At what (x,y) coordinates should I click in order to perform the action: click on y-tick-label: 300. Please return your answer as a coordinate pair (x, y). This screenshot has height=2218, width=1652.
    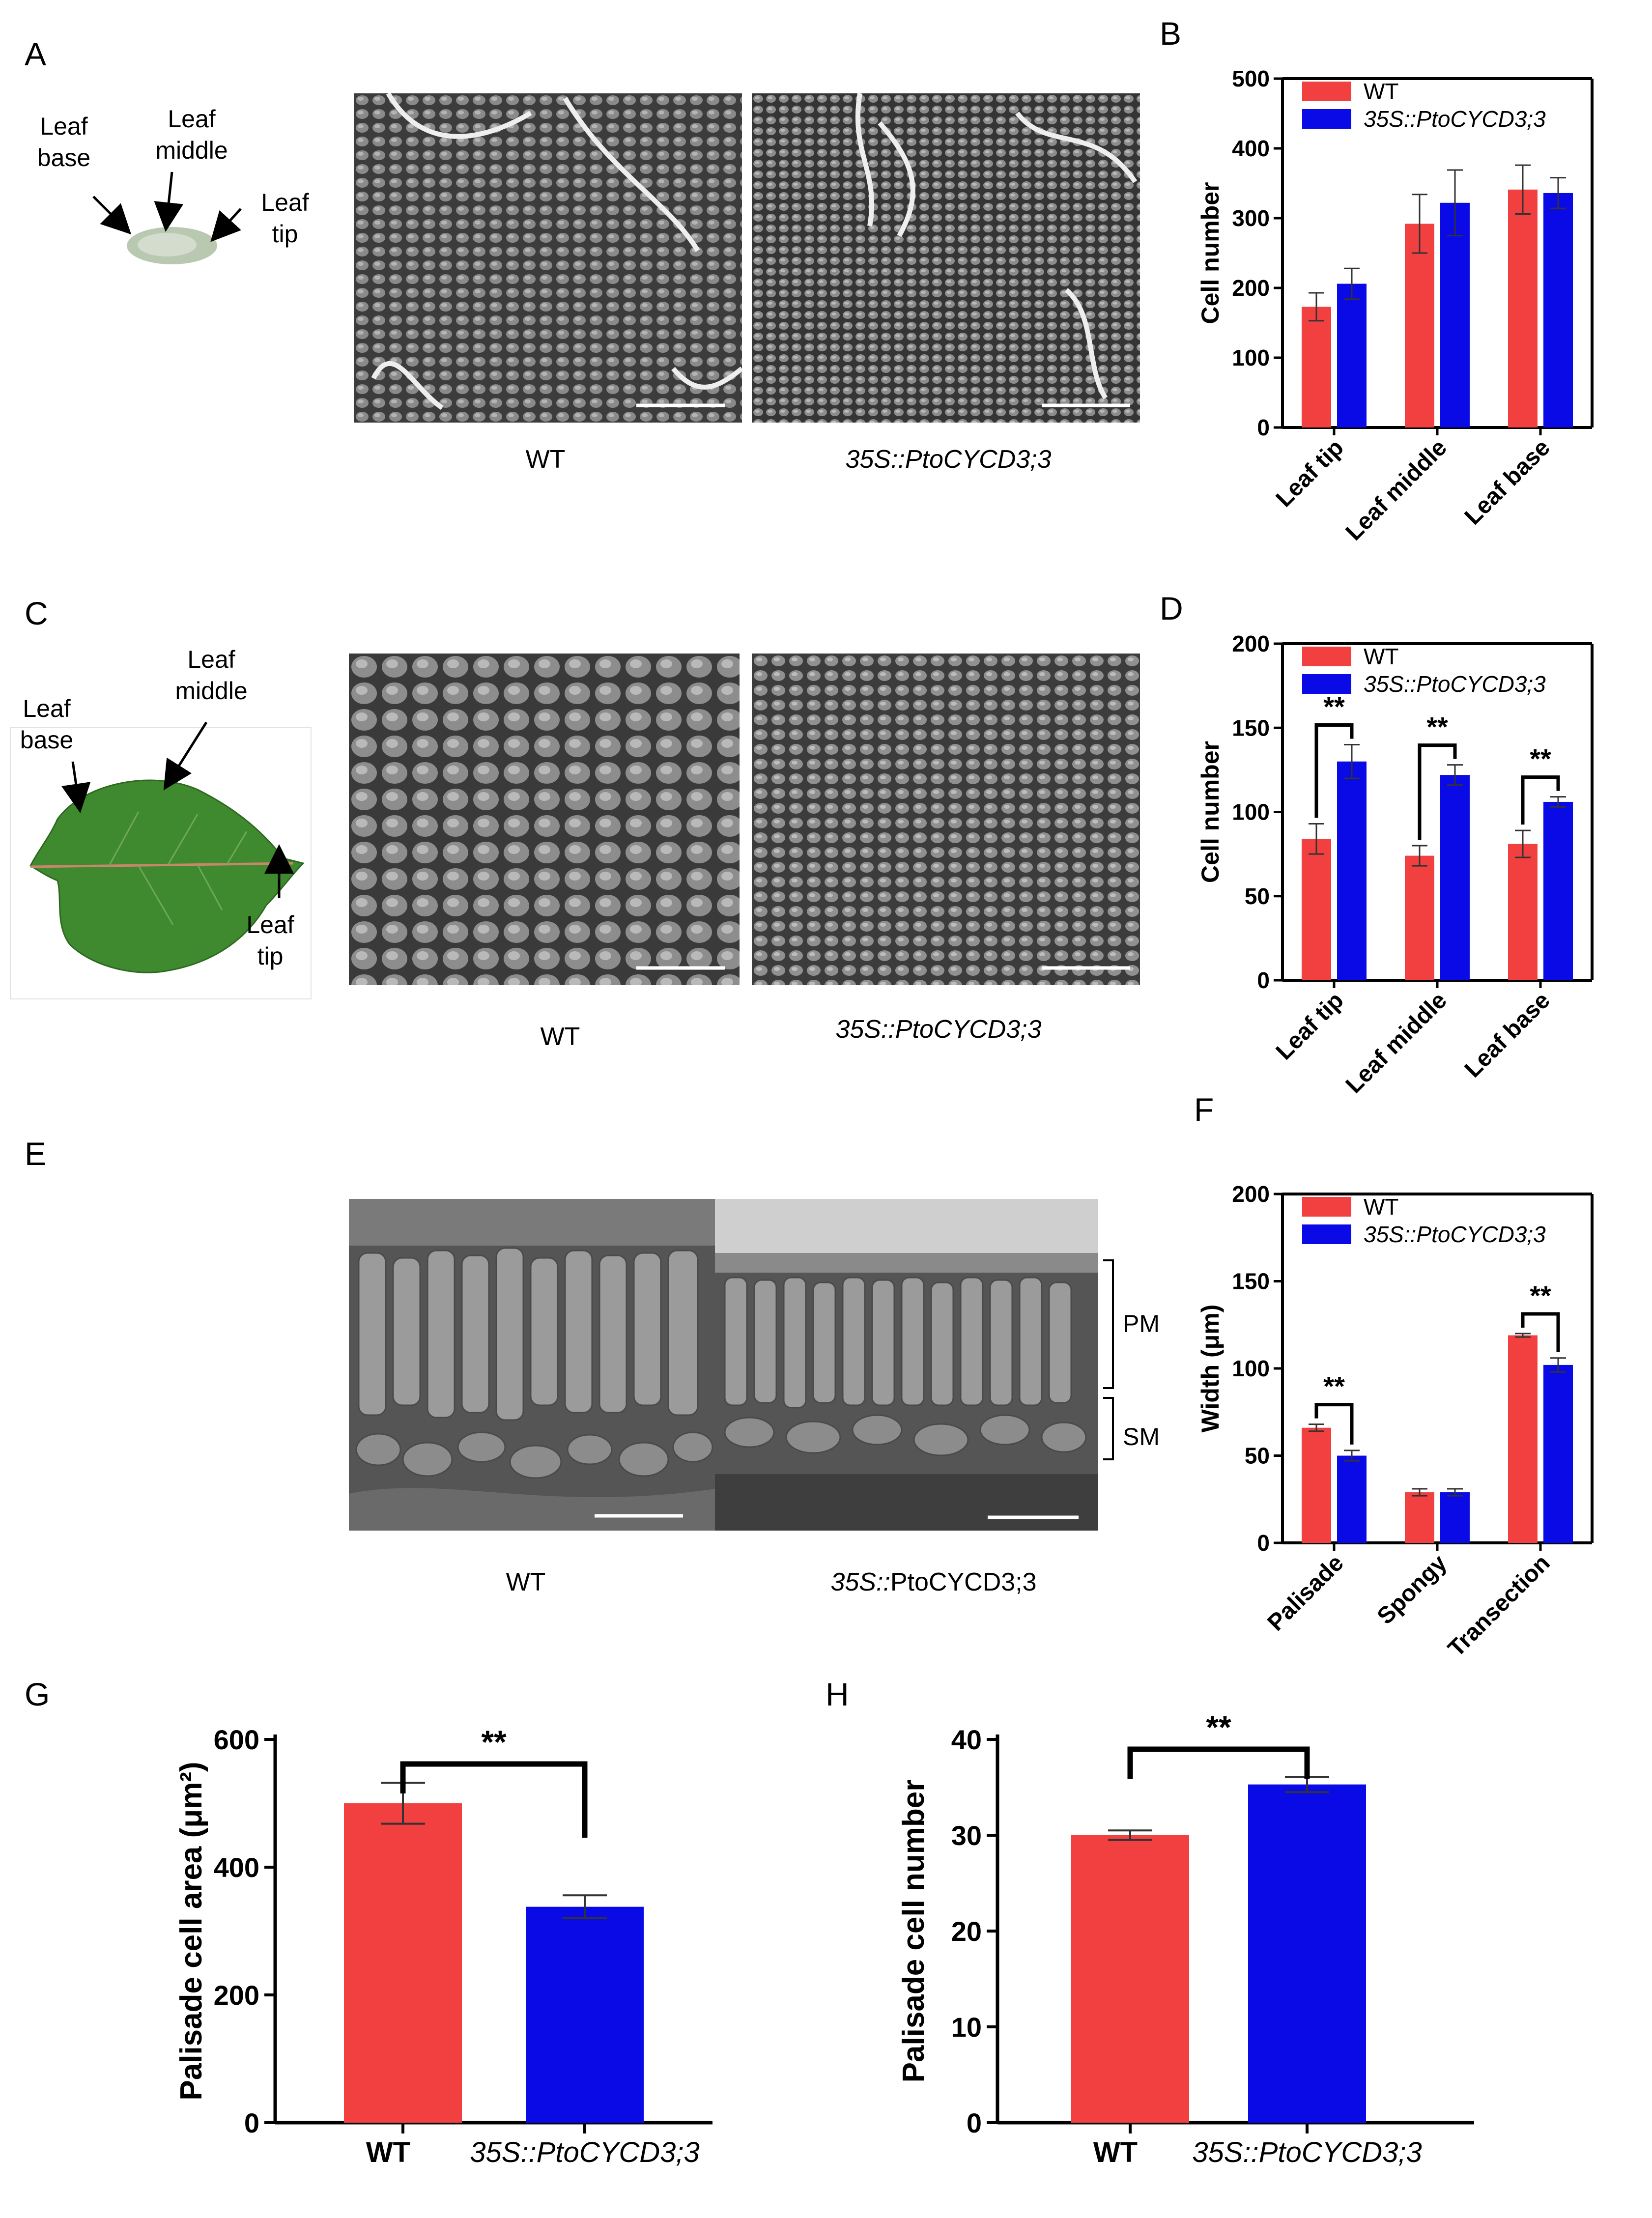
    Looking at the image, I should click on (1251, 218).